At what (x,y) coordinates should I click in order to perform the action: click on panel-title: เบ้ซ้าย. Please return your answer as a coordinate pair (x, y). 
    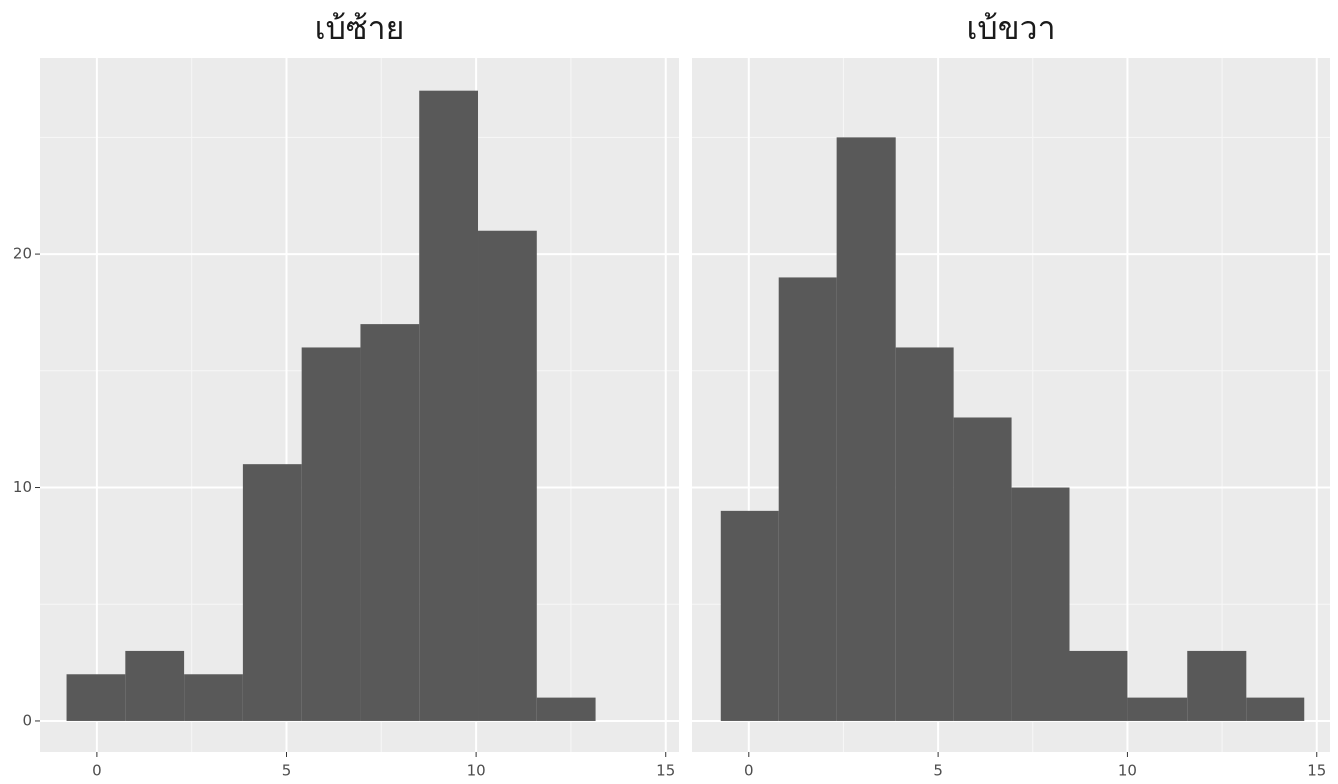
    Looking at the image, I should click on (360, 28).